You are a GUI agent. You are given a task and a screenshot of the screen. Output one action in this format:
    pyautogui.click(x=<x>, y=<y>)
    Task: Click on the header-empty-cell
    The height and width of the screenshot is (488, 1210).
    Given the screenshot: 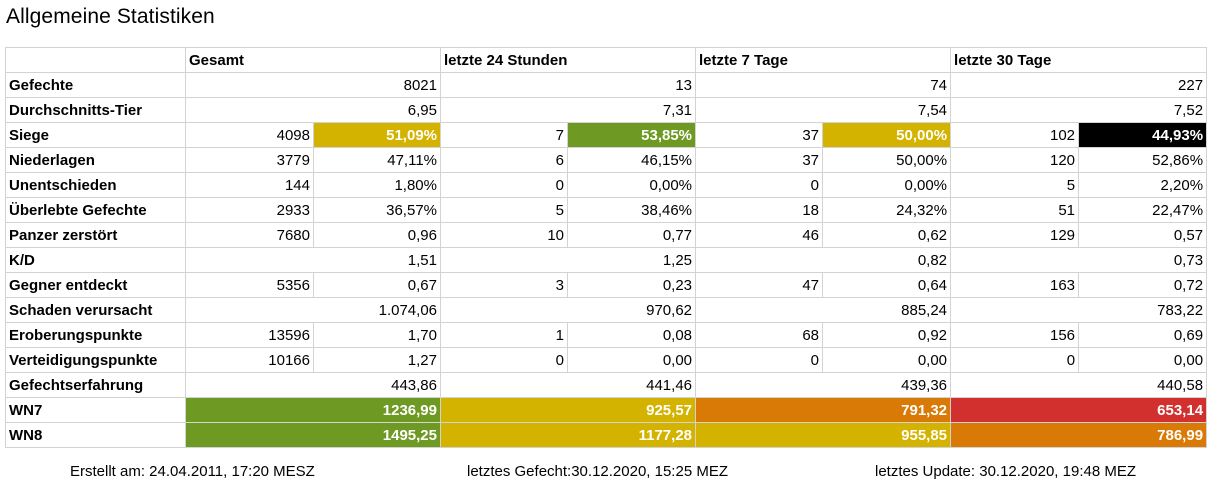 What is the action you would take?
    pyautogui.click(x=95, y=60)
    